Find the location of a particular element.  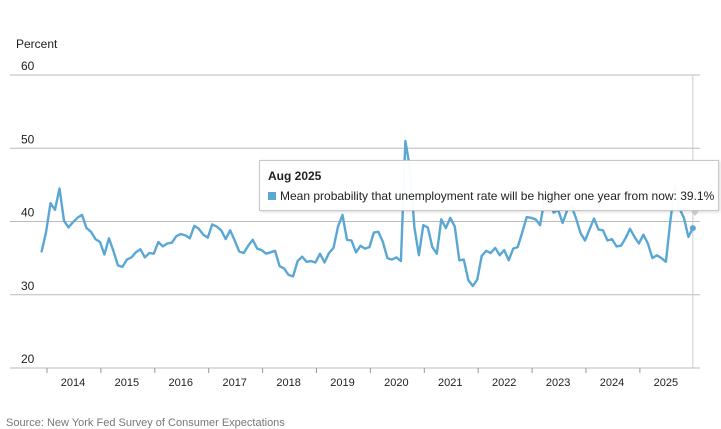

legend-swatch is located at coordinates (272, 196).